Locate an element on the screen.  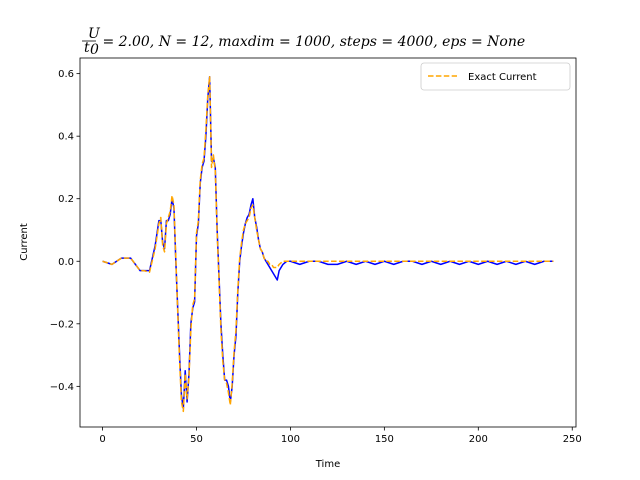
y-tick-label: −0.4 is located at coordinates (62, 387).